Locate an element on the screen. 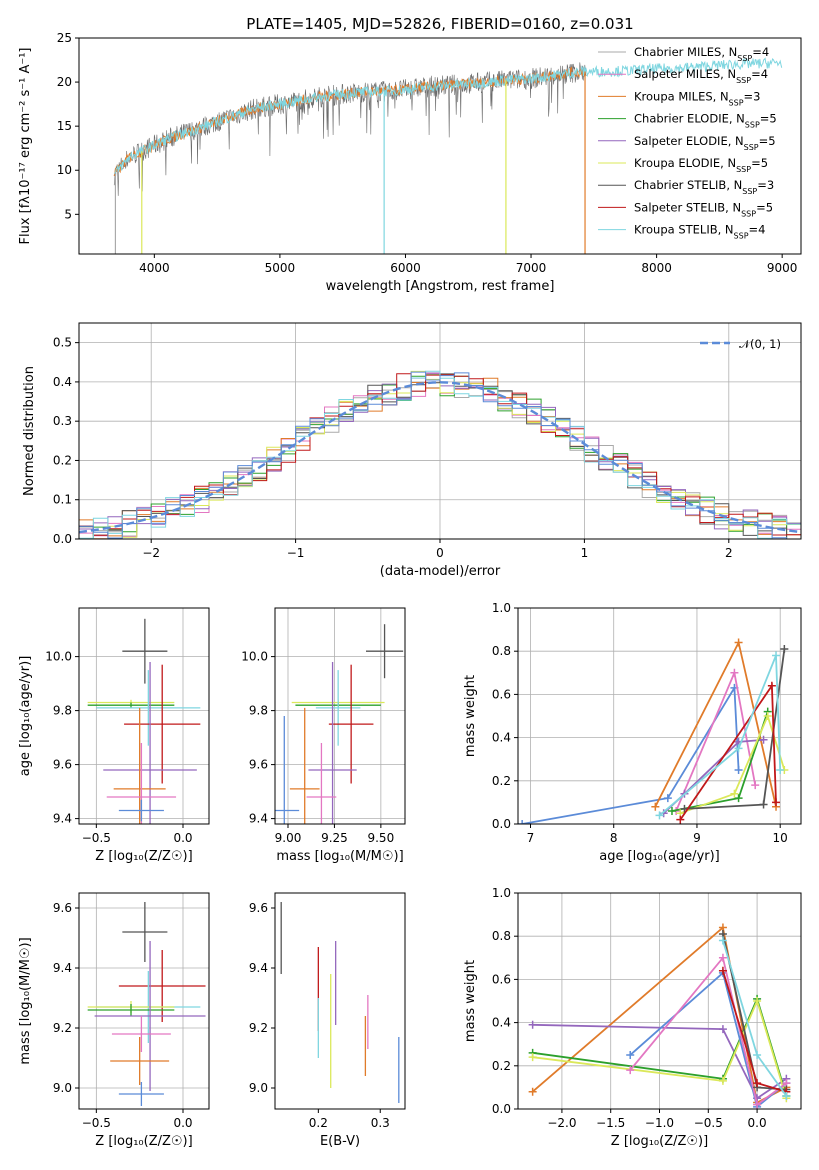 The height and width of the screenshot is (1170, 819). spectrum-xtick-label: 8000 is located at coordinates (656, 268).